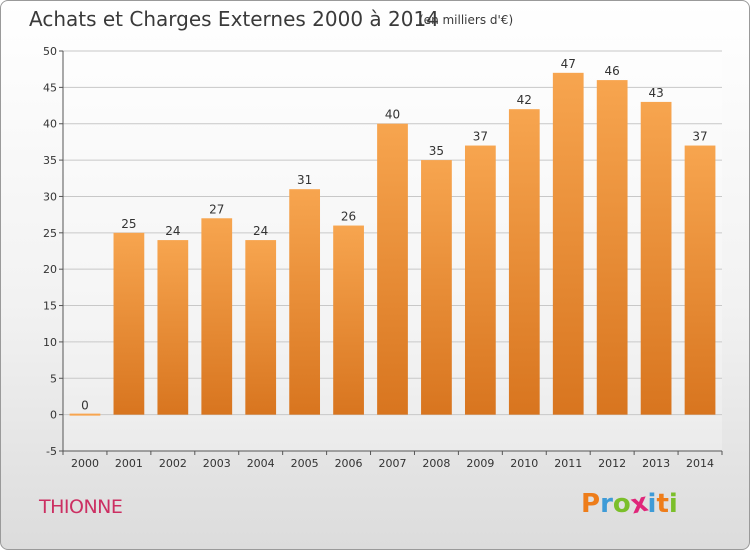 The width and height of the screenshot is (750, 550). What do you see at coordinates (436, 287) in the screenshot?
I see `bar-2008` at bounding box center [436, 287].